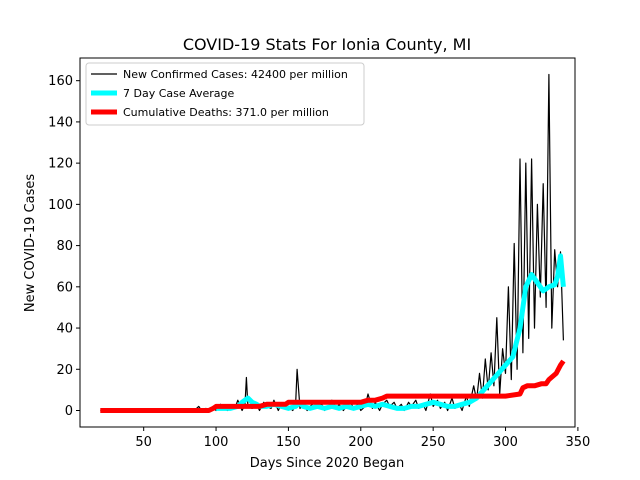 The height and width of the screenshot is (480, 640). Describe the element at coordinates (60, 164) in the screenshot. I see `y-tick-label: 120` at that location.